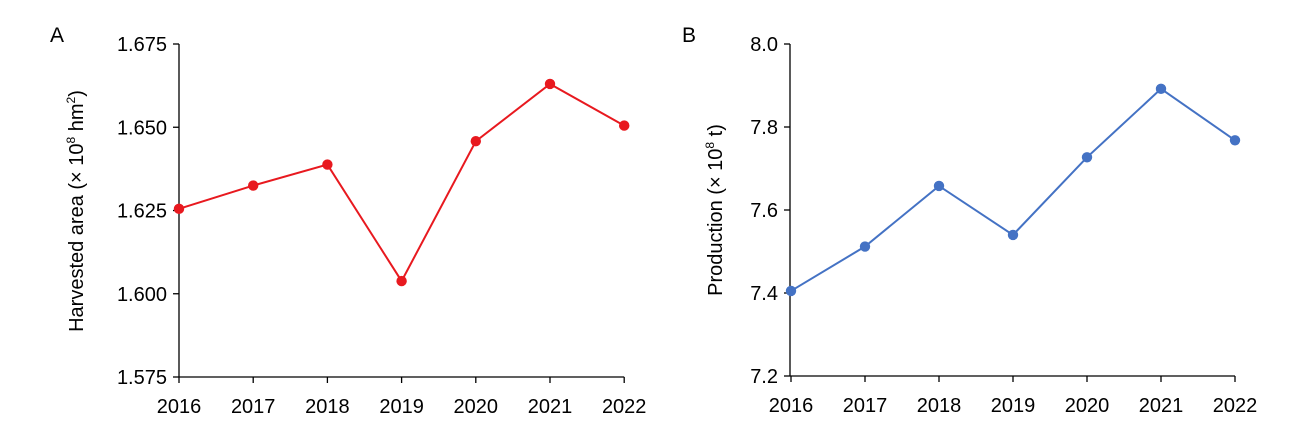  What do you see at coordinates (253, 407) in the screenshot?
I see `x-tick-label-a: 2017` at bounding box center [253, 407].